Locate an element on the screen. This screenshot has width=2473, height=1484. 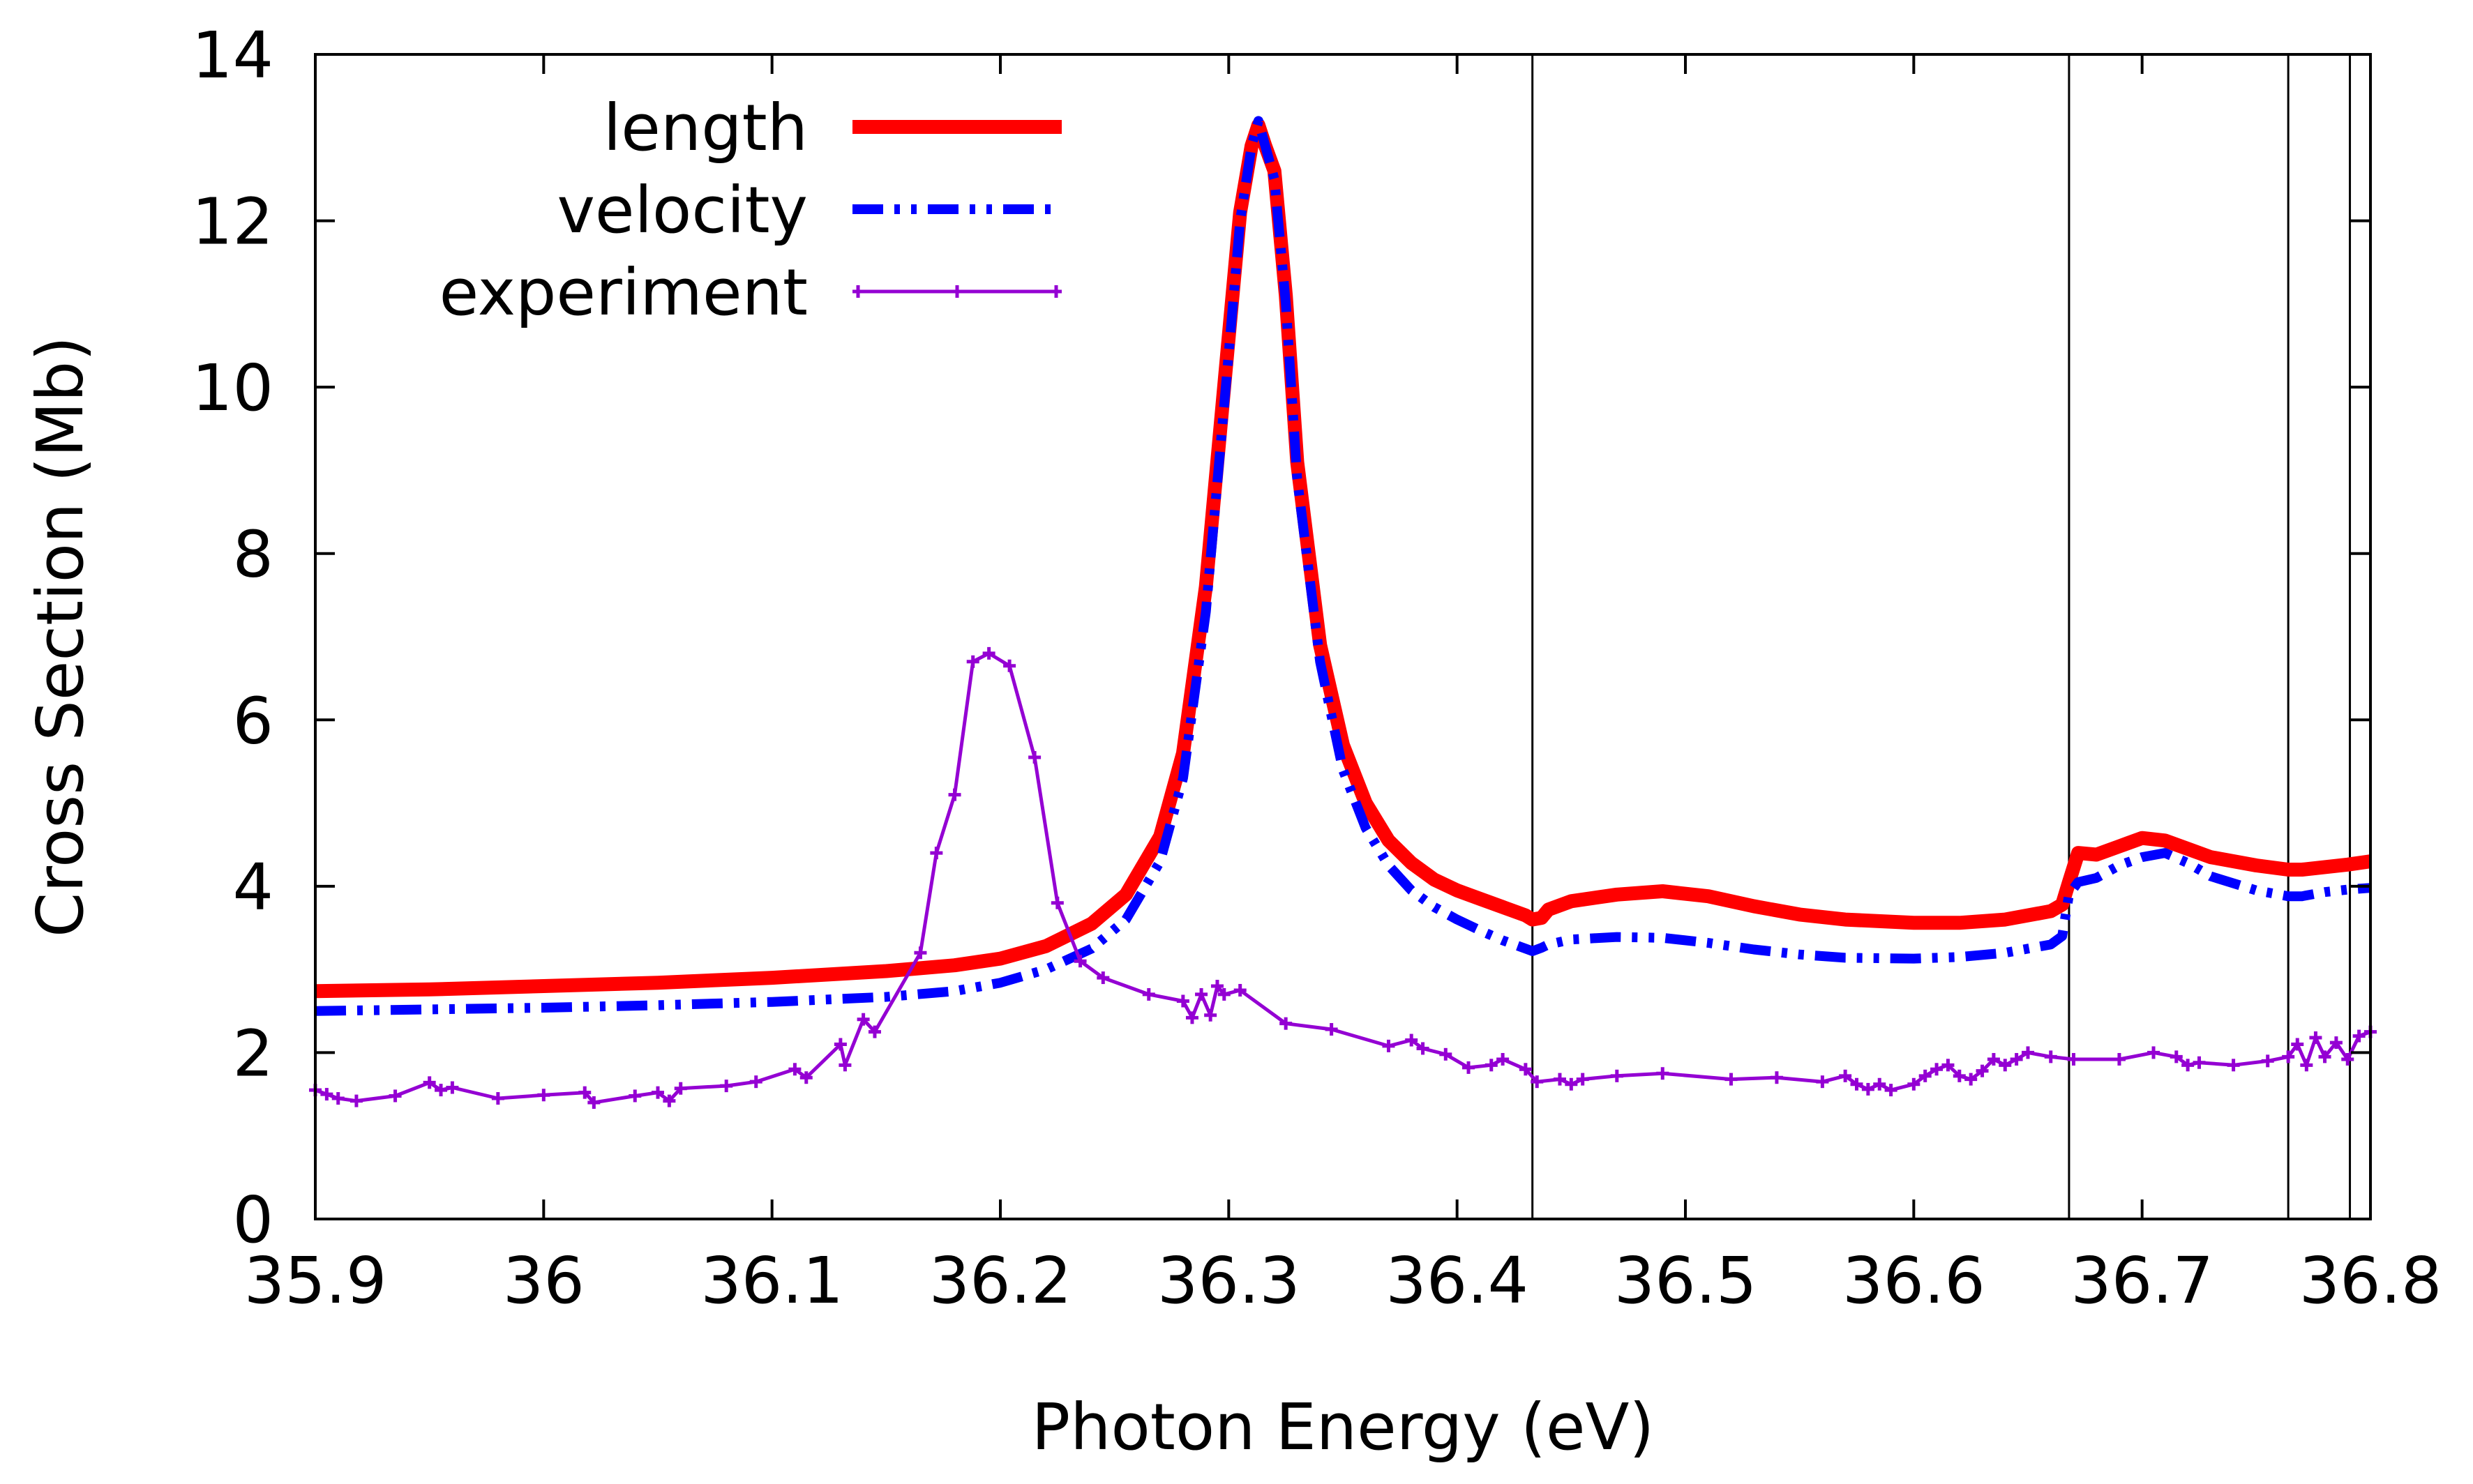
y-tick-label: 2 is located at coordinates (252, 1053).